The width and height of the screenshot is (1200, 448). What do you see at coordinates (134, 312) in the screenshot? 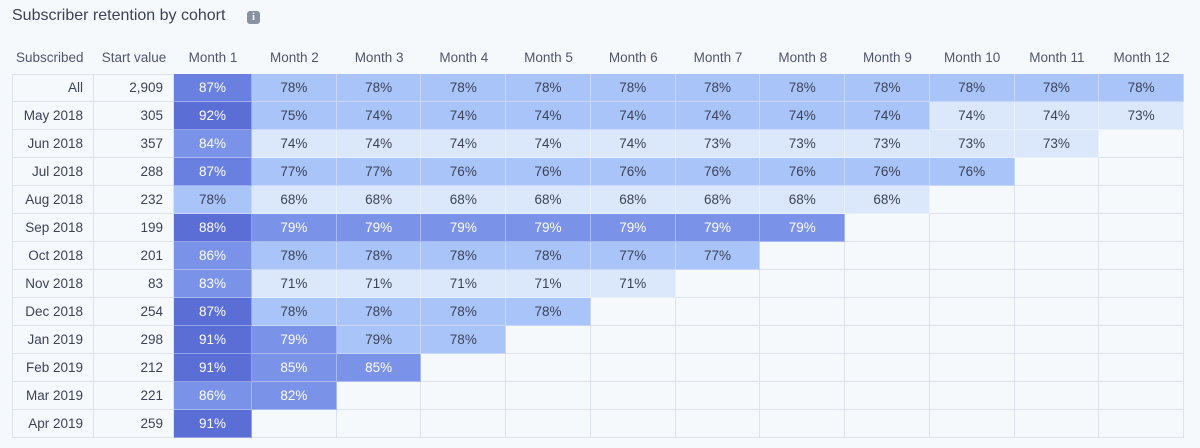
I see `start-value: 254` at bounding box center [134, 312].